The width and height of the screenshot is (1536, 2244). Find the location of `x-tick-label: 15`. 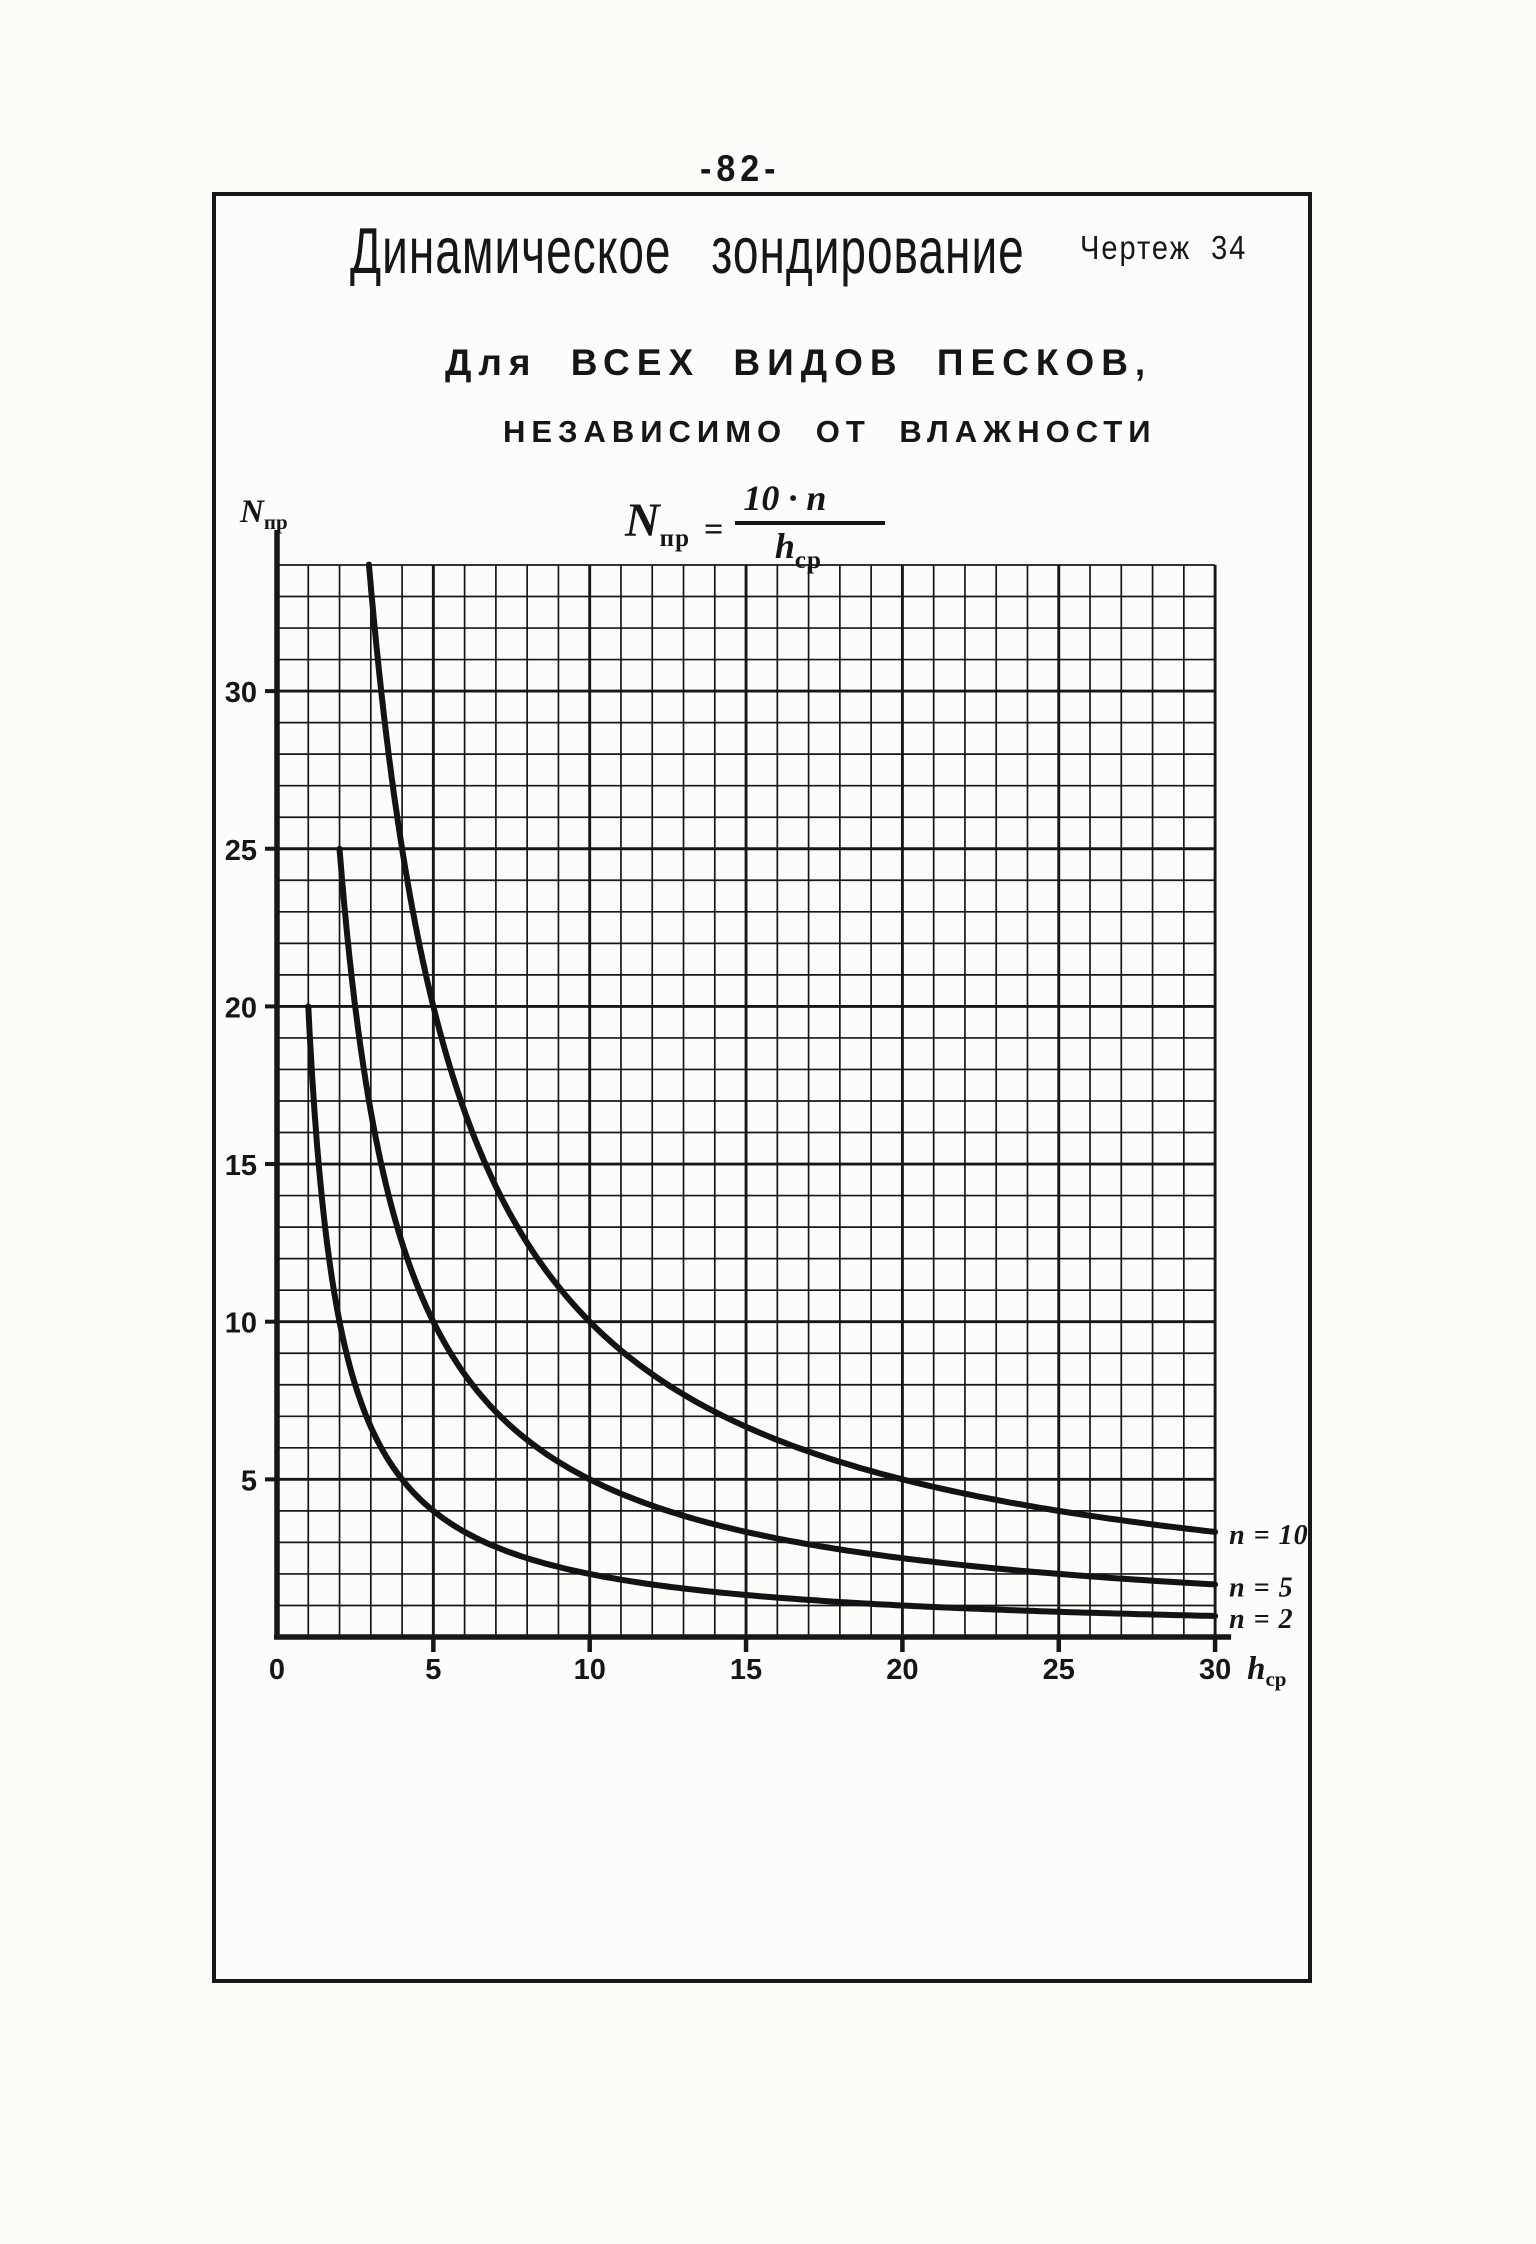

x-tick-label: 15 is located at coordinates (746, 1670).